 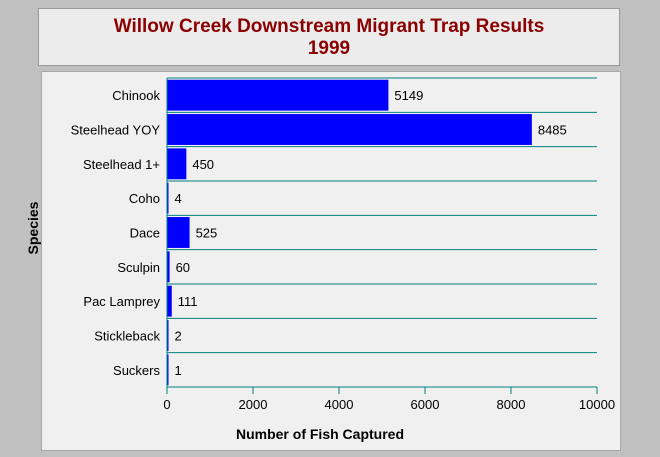 What do you see at coordinates (169, 301) in the screenshot?
I see `bar-pac-lamprey` at bounding box center [169, 301].